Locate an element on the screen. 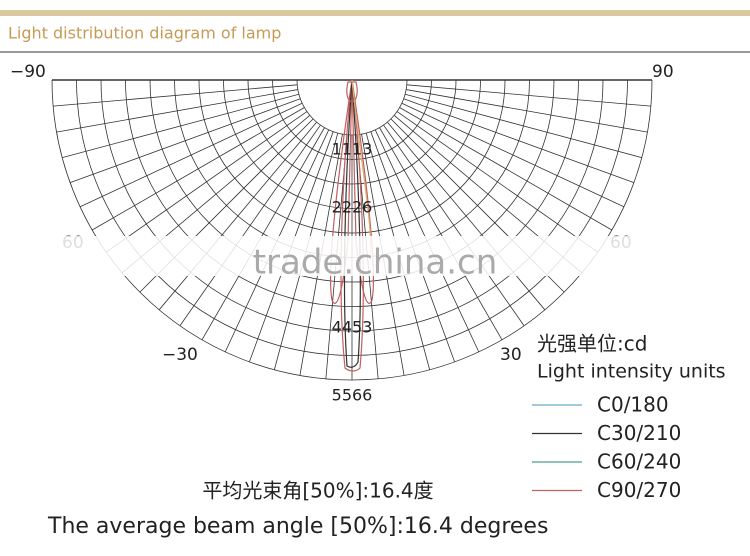 The width and height of the screenshot is (750, 556). curves is located at coordinates (352, 225).